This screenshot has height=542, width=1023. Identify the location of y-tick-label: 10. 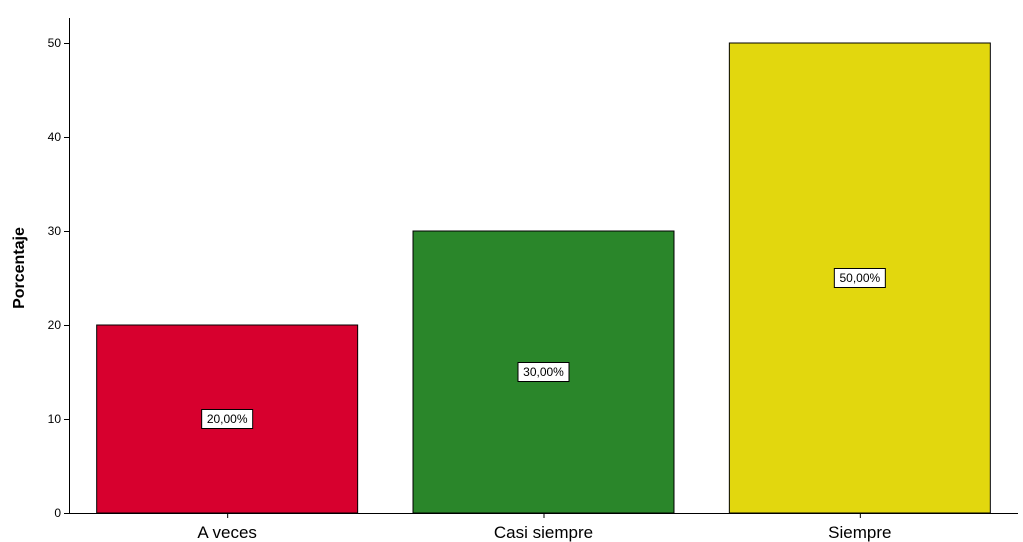
(55, 419).